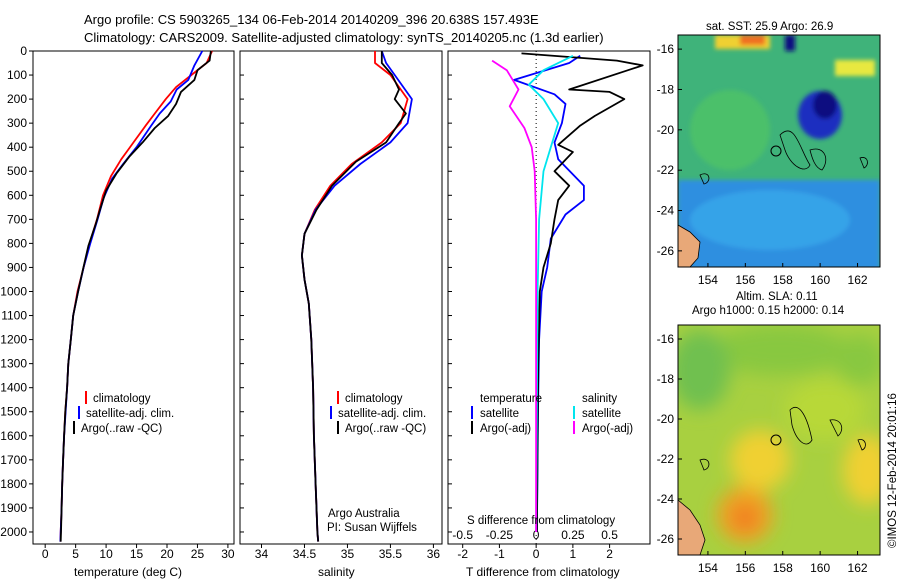 The height and width of the screenshot is (580, 900). Describe the element at coordinates (499, 554) in the screenshot. I see `x-tick-label: -1` at that location.